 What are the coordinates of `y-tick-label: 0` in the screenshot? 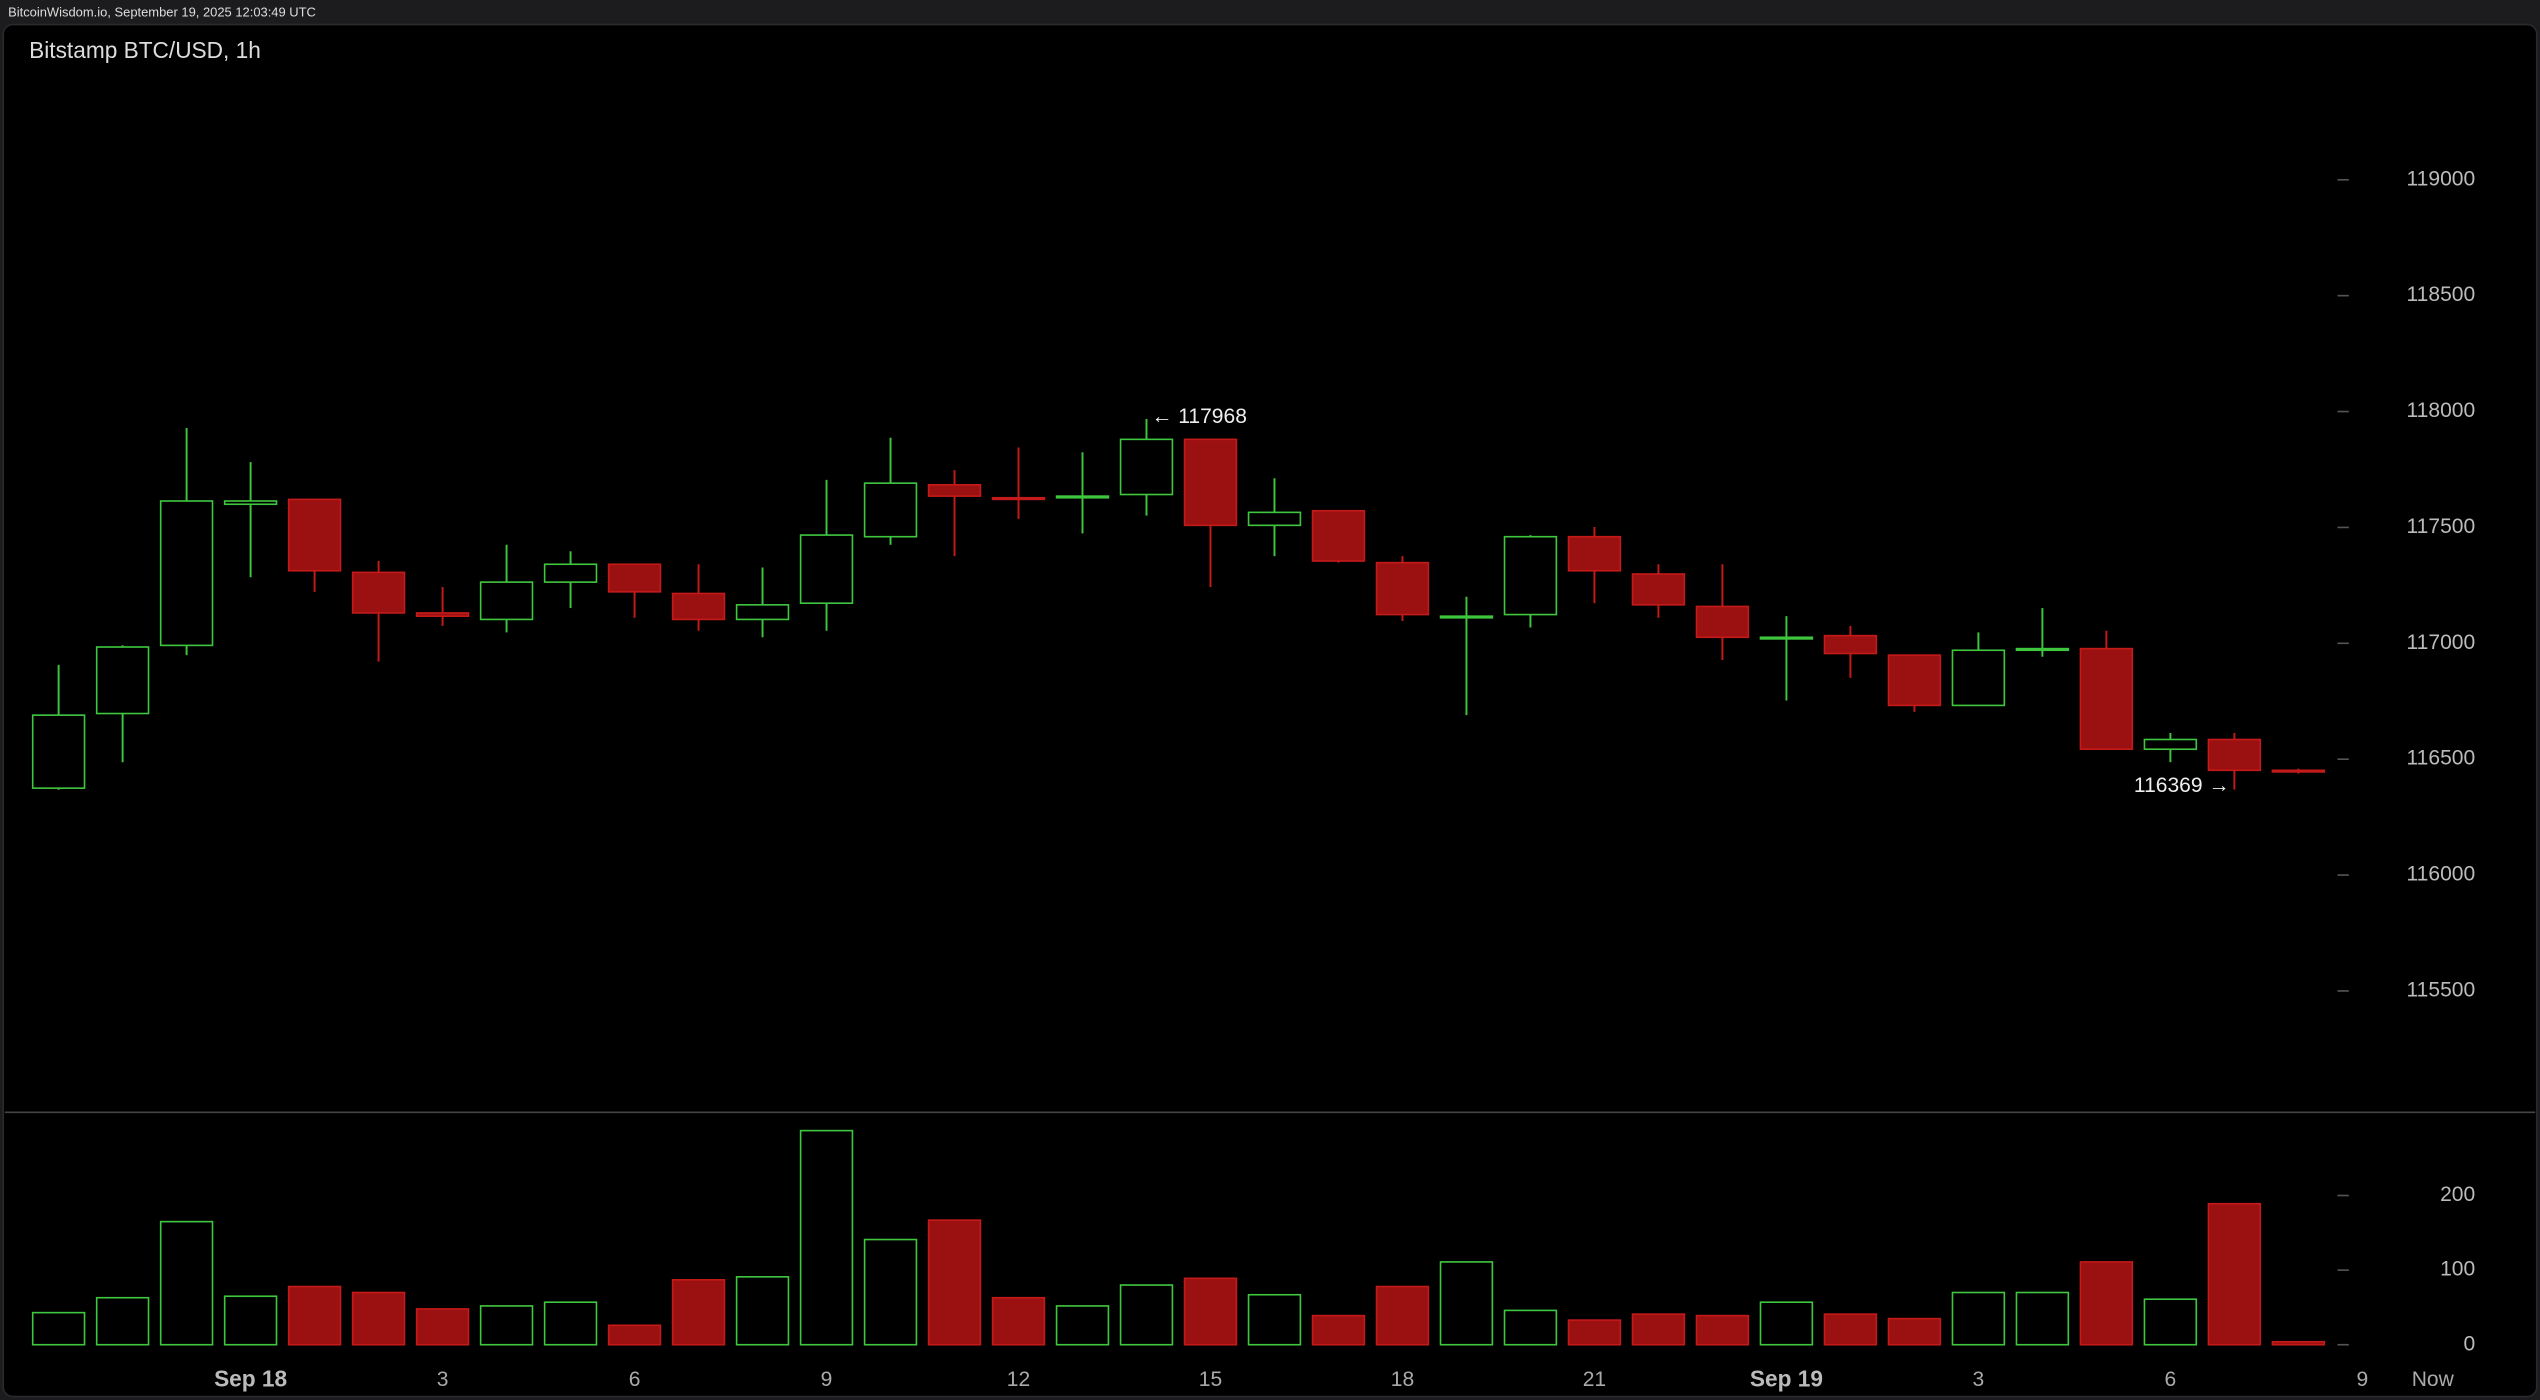 It's located at (2469, 1343).